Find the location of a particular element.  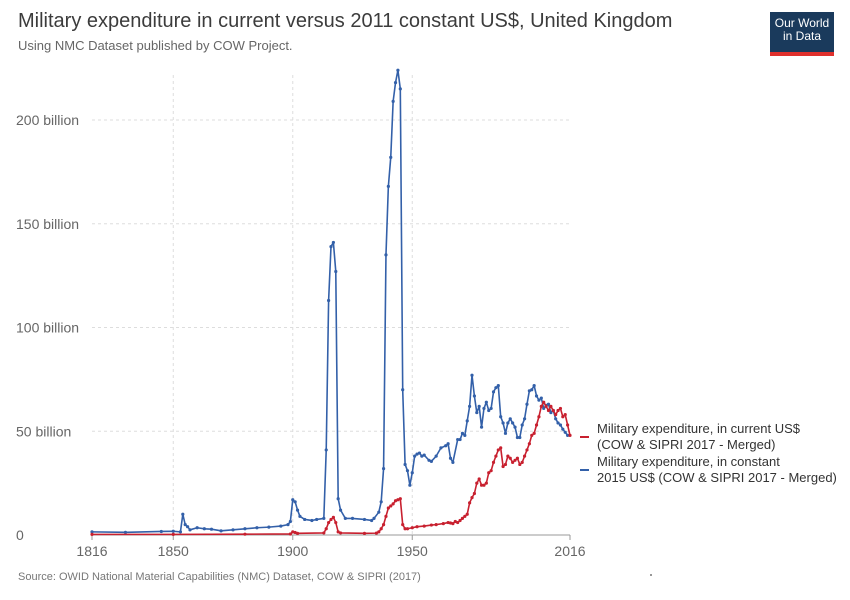

owid-logo: Our World in Data is located at coordinates (802, 34).